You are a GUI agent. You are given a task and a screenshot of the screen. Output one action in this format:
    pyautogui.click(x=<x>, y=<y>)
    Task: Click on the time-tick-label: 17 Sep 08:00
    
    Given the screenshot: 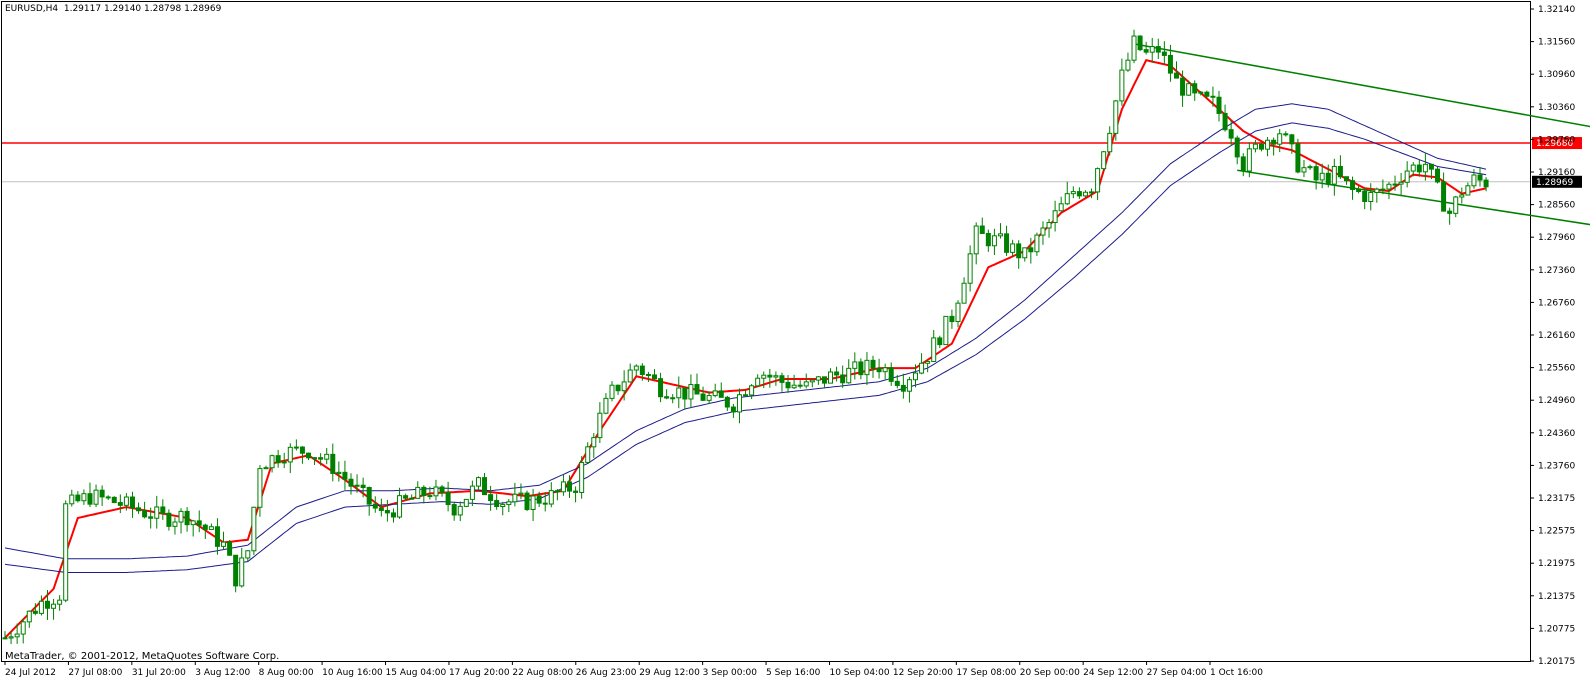 What is the action you would take?
    pyautogui.click(x=986, y=673)
    